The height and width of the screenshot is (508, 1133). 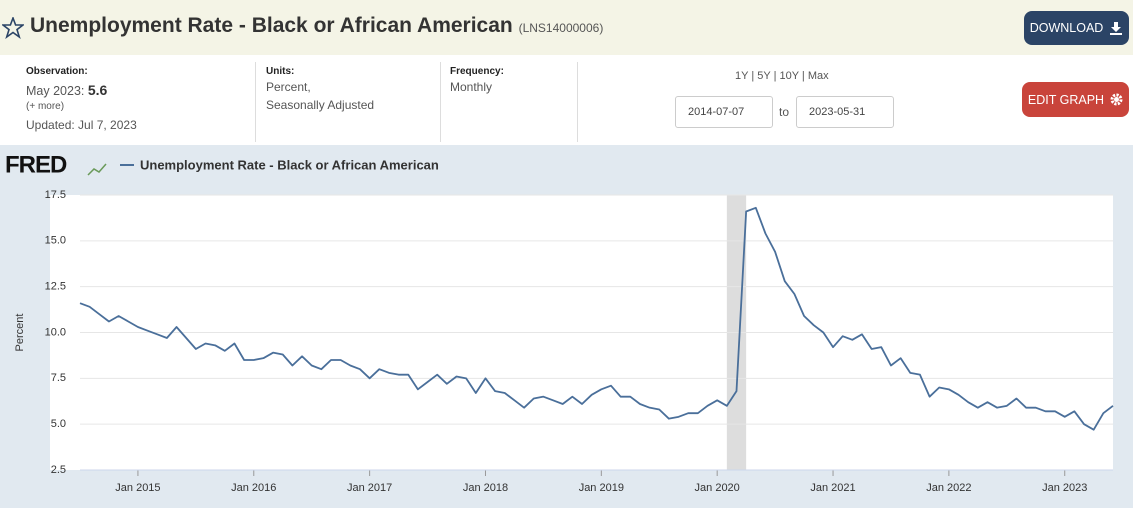 I want to click on frequency-value: Monthly, so click(x=471, y=87).